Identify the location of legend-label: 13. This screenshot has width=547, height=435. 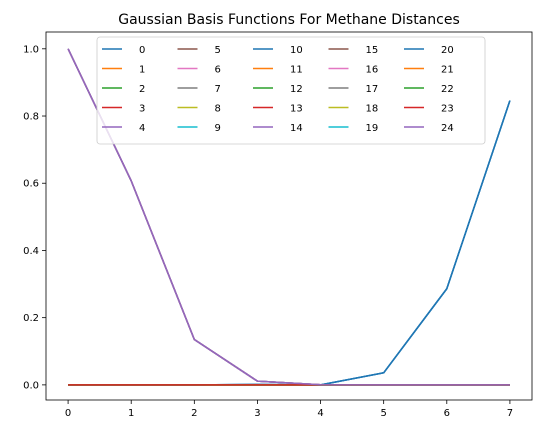
(296, 109).